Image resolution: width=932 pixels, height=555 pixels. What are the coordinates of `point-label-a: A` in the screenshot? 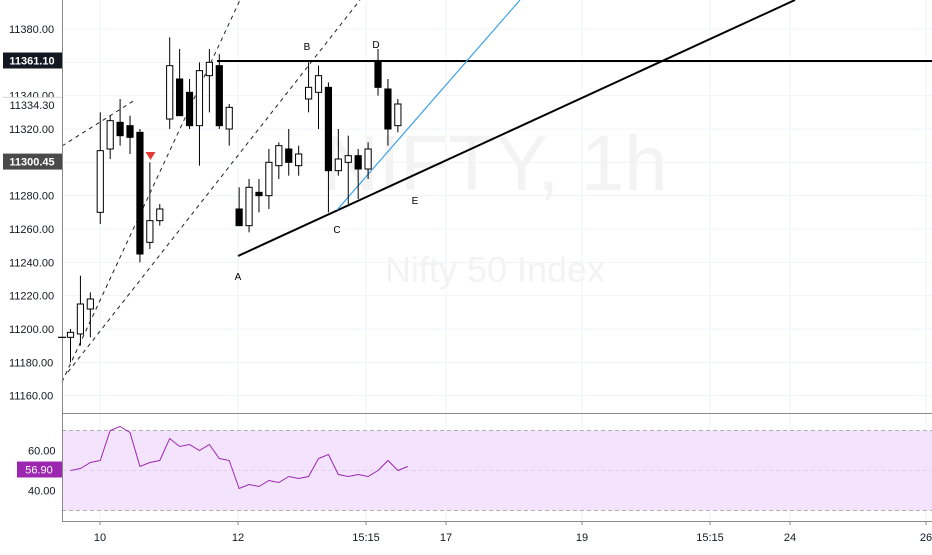 It's located at (238, 277).